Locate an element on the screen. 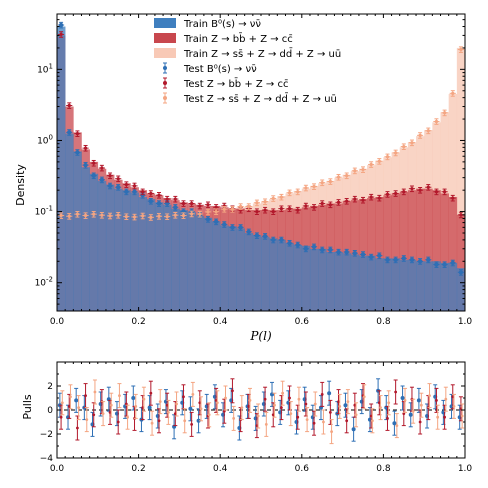 The height and width of the screenshot is (488, 488). x-tick-label: 0.4 is located at coordinates (220, 322).